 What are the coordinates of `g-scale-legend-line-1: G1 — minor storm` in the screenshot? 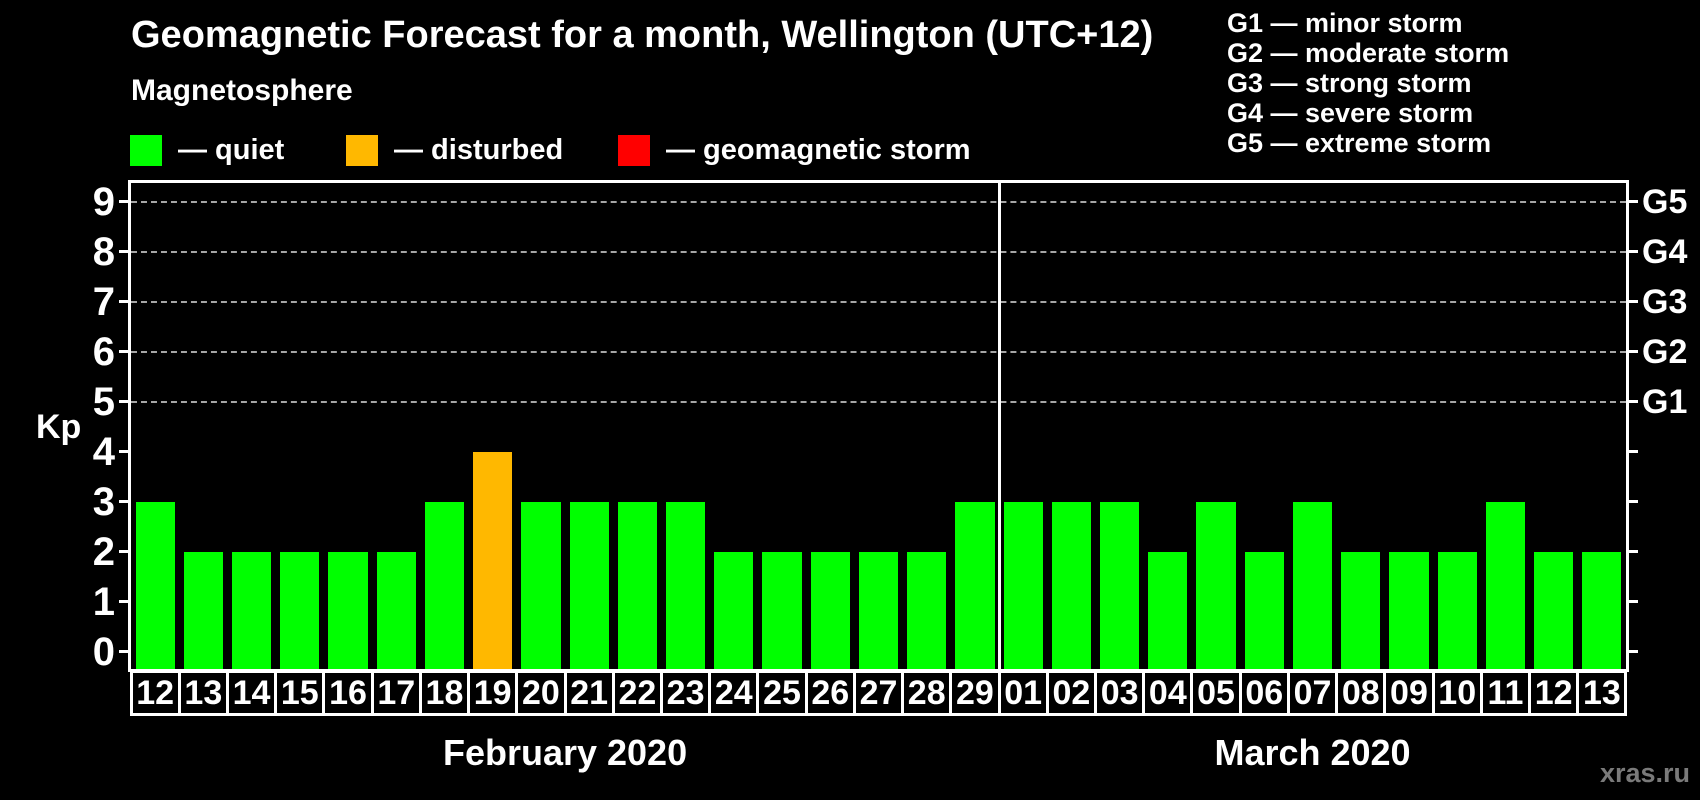 It's located at (1345, 23).